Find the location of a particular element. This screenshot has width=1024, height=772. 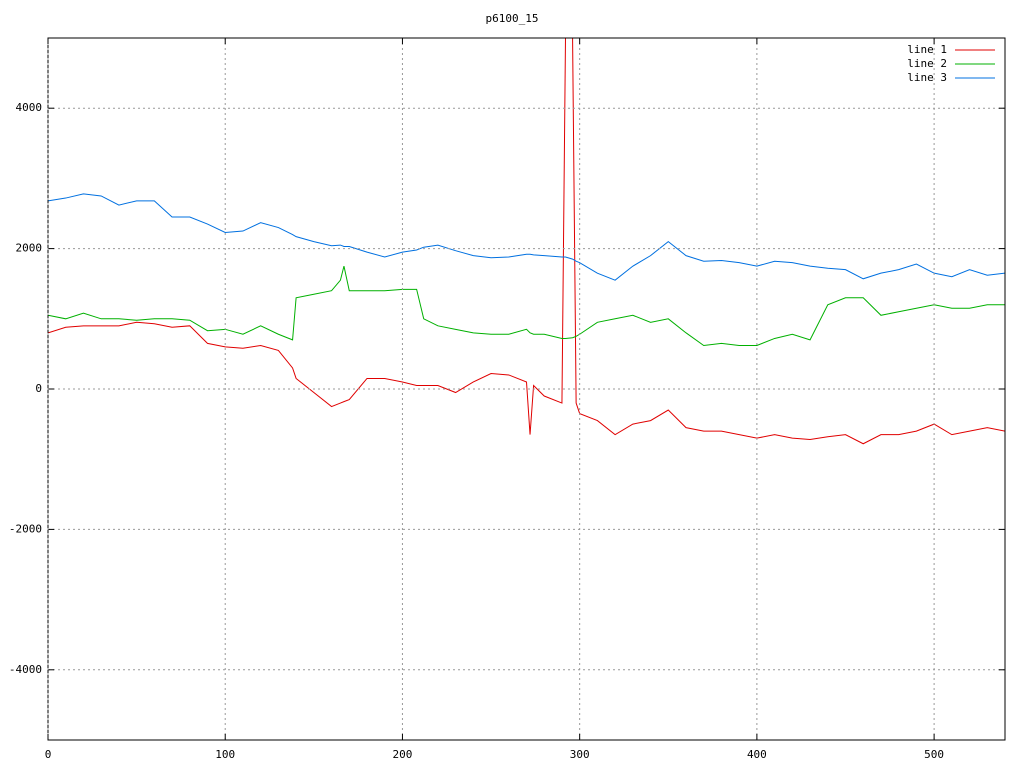

x-tick-label: 100 is located at coordinates (225, 754).